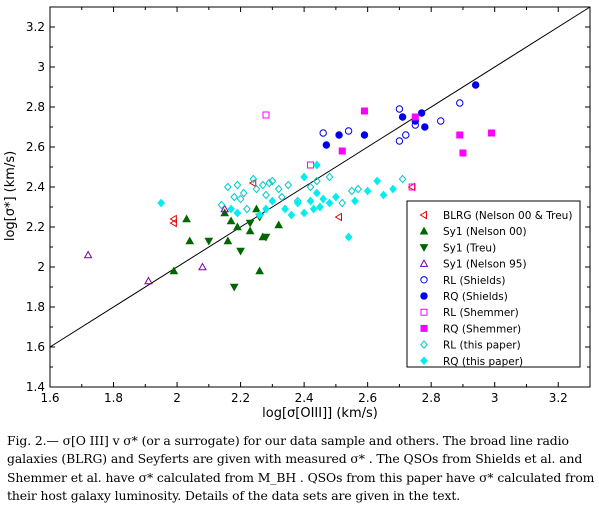 This screenshot has width=599, height=530. I want to click on legend-label: RL (Shemmer), so click(481, 313).